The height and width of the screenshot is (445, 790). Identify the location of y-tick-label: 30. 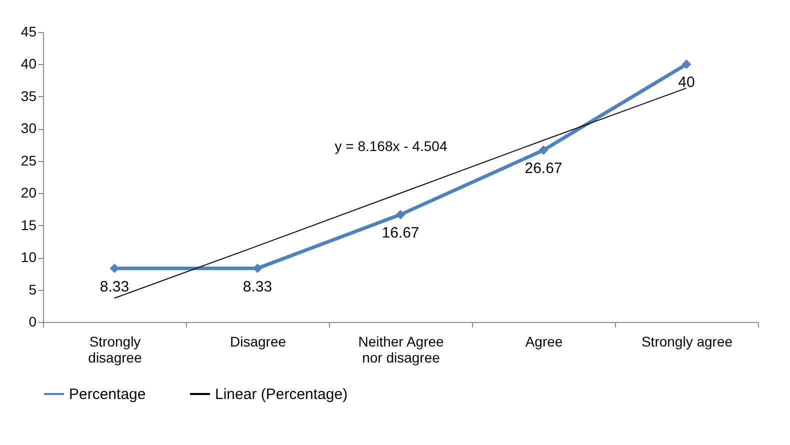
(28, 128).